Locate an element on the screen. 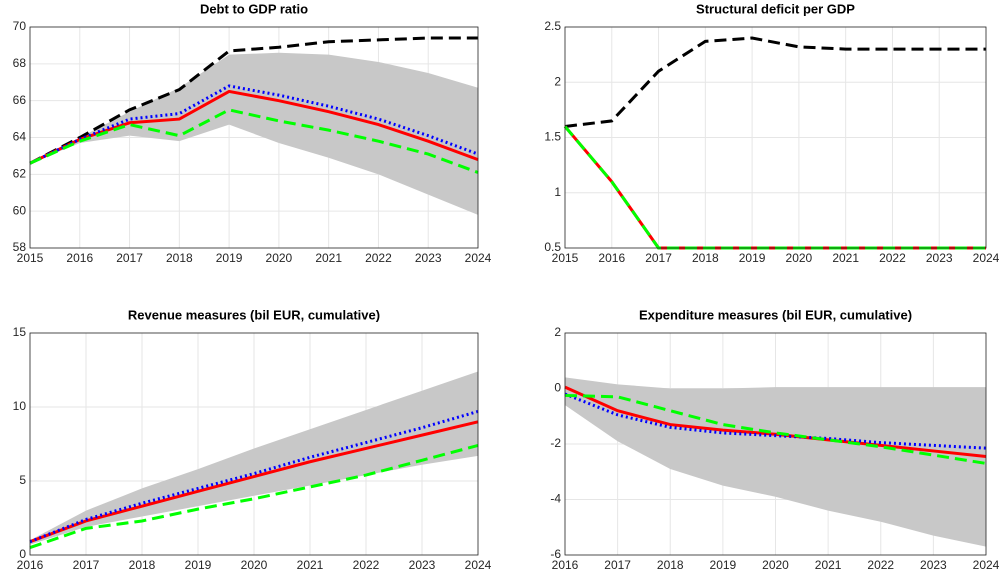 This screenshot has height=582, width=1003. y-tick-label: 68 is located at coordinates (20, 63).